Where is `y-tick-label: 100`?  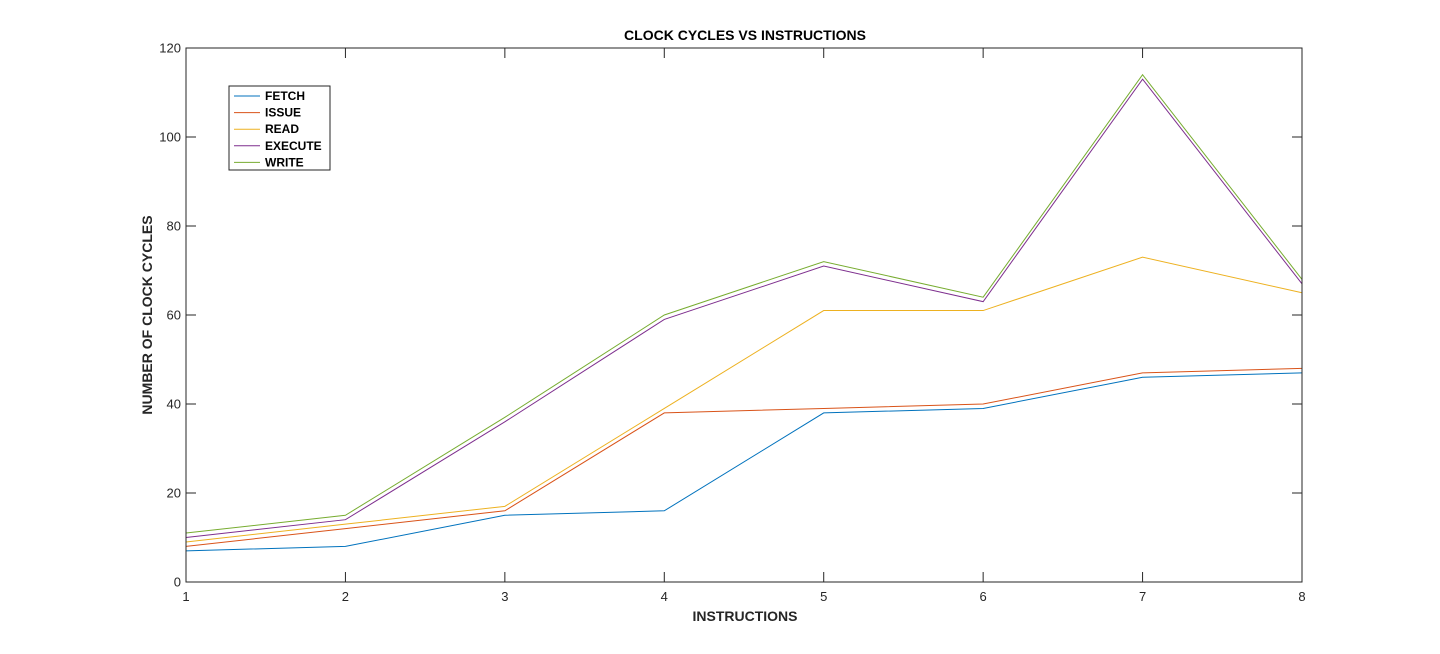
y-tick-label: 100 is located at coordinates (170, 137).